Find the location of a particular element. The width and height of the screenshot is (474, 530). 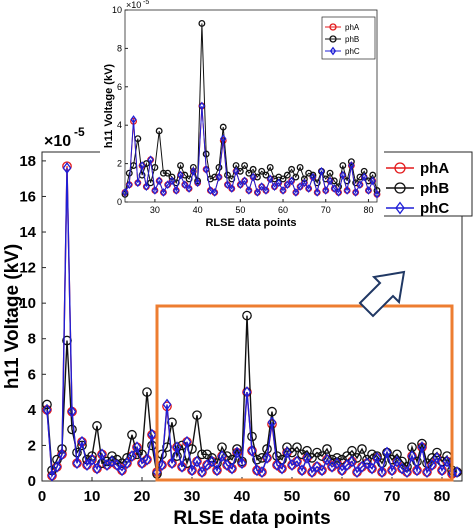

inset-legend: phA phB phC is located at coordinates (348, 38).